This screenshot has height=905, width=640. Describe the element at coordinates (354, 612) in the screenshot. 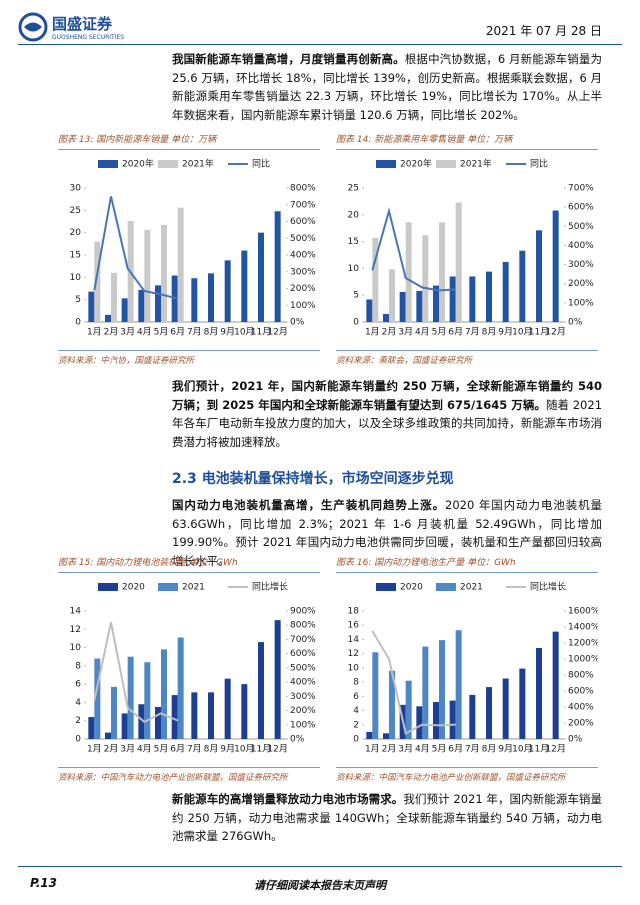

I see `y-tick-label: 18` at that location.